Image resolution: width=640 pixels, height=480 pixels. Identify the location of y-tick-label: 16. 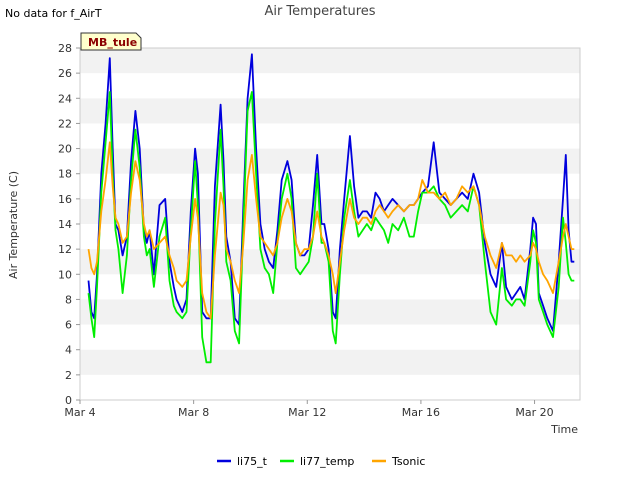
(65, 199).